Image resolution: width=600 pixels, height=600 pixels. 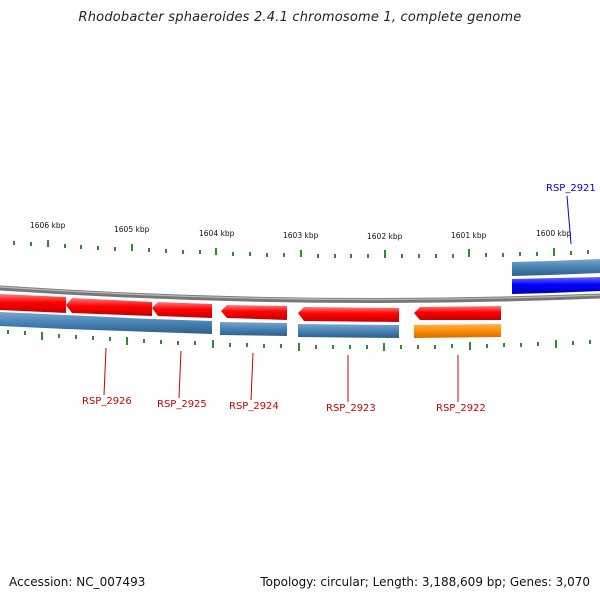 What do you see at coordinates (351, 408) in the screenshot?
I see `gene-label-rsp-2923: RSP_2923` at bounding box center [351, 408].